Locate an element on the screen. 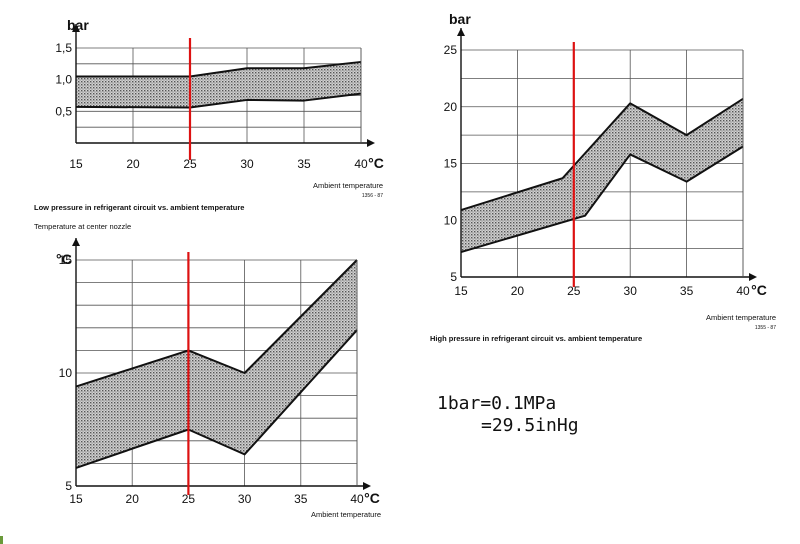 The width and height of the screenshot is (800, 544). figure-code: 1355 - 87 is located at coordinates (765, 328).